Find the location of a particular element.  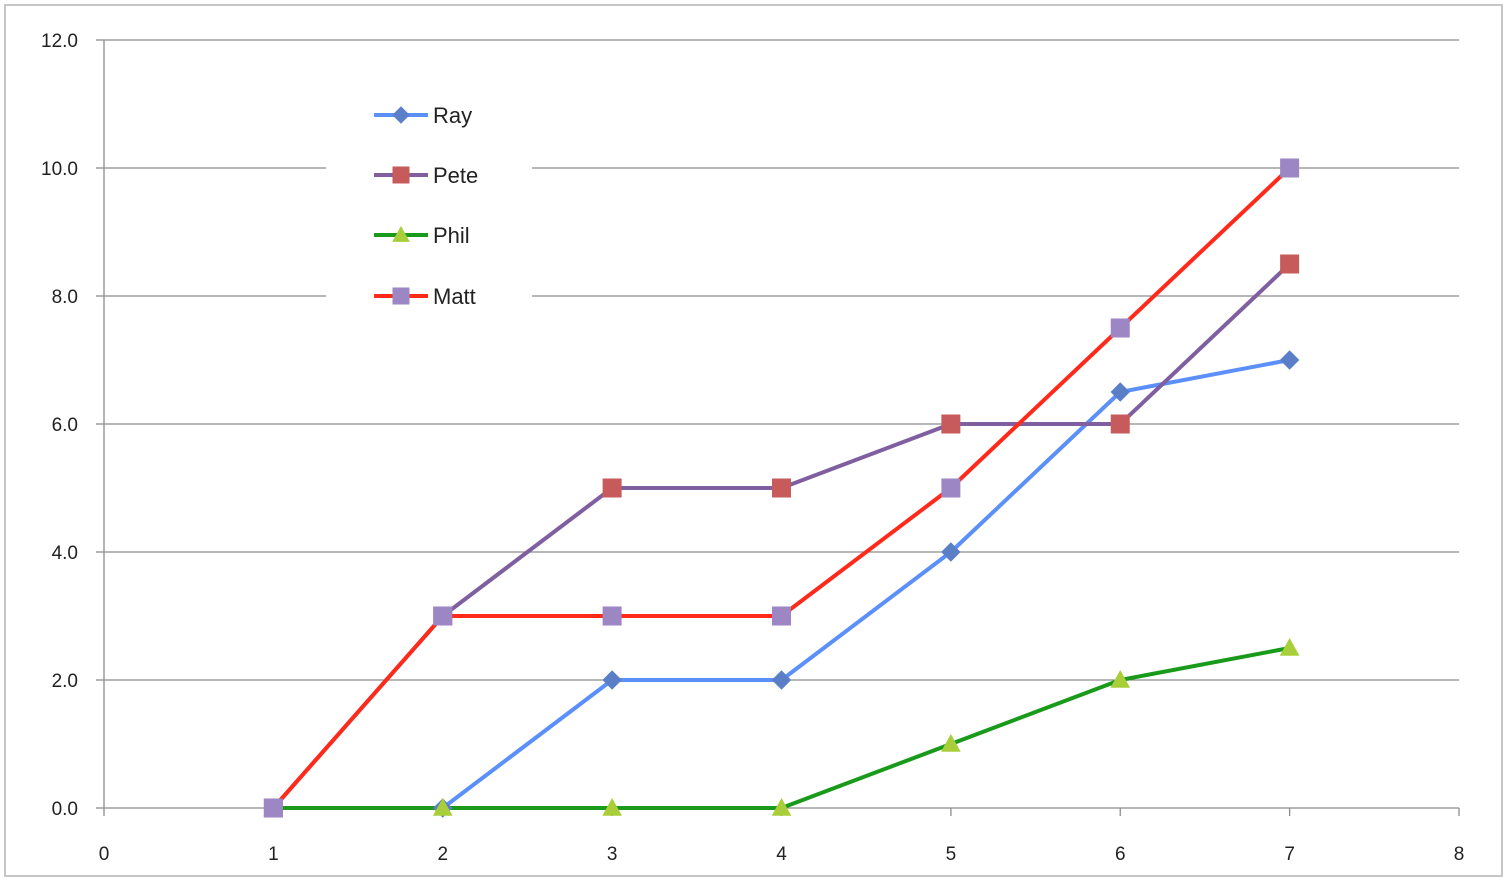

x-tick-label: 2 is located at coordinates (442, 854).